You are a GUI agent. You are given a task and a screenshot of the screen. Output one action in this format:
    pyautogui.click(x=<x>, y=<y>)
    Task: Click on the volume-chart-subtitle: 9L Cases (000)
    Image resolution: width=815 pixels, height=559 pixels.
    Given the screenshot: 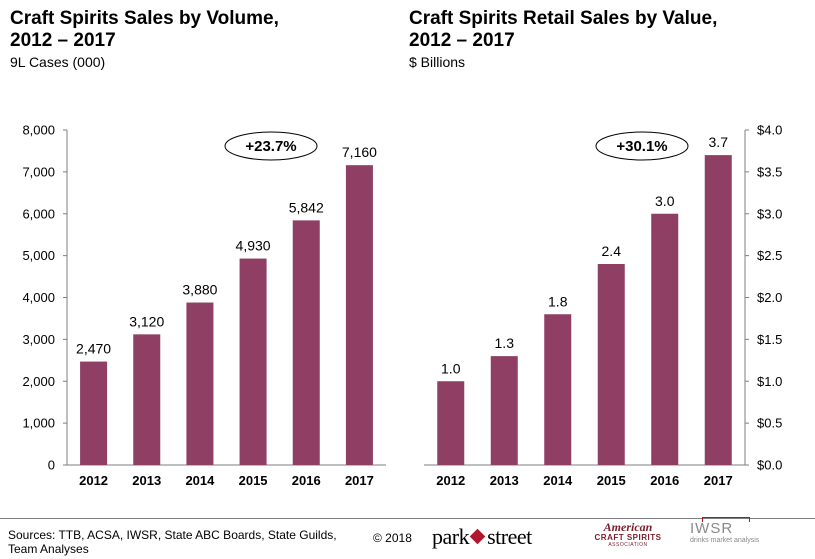 What is the action you would take?
    pyautogui.click(x=58, y=62)
    